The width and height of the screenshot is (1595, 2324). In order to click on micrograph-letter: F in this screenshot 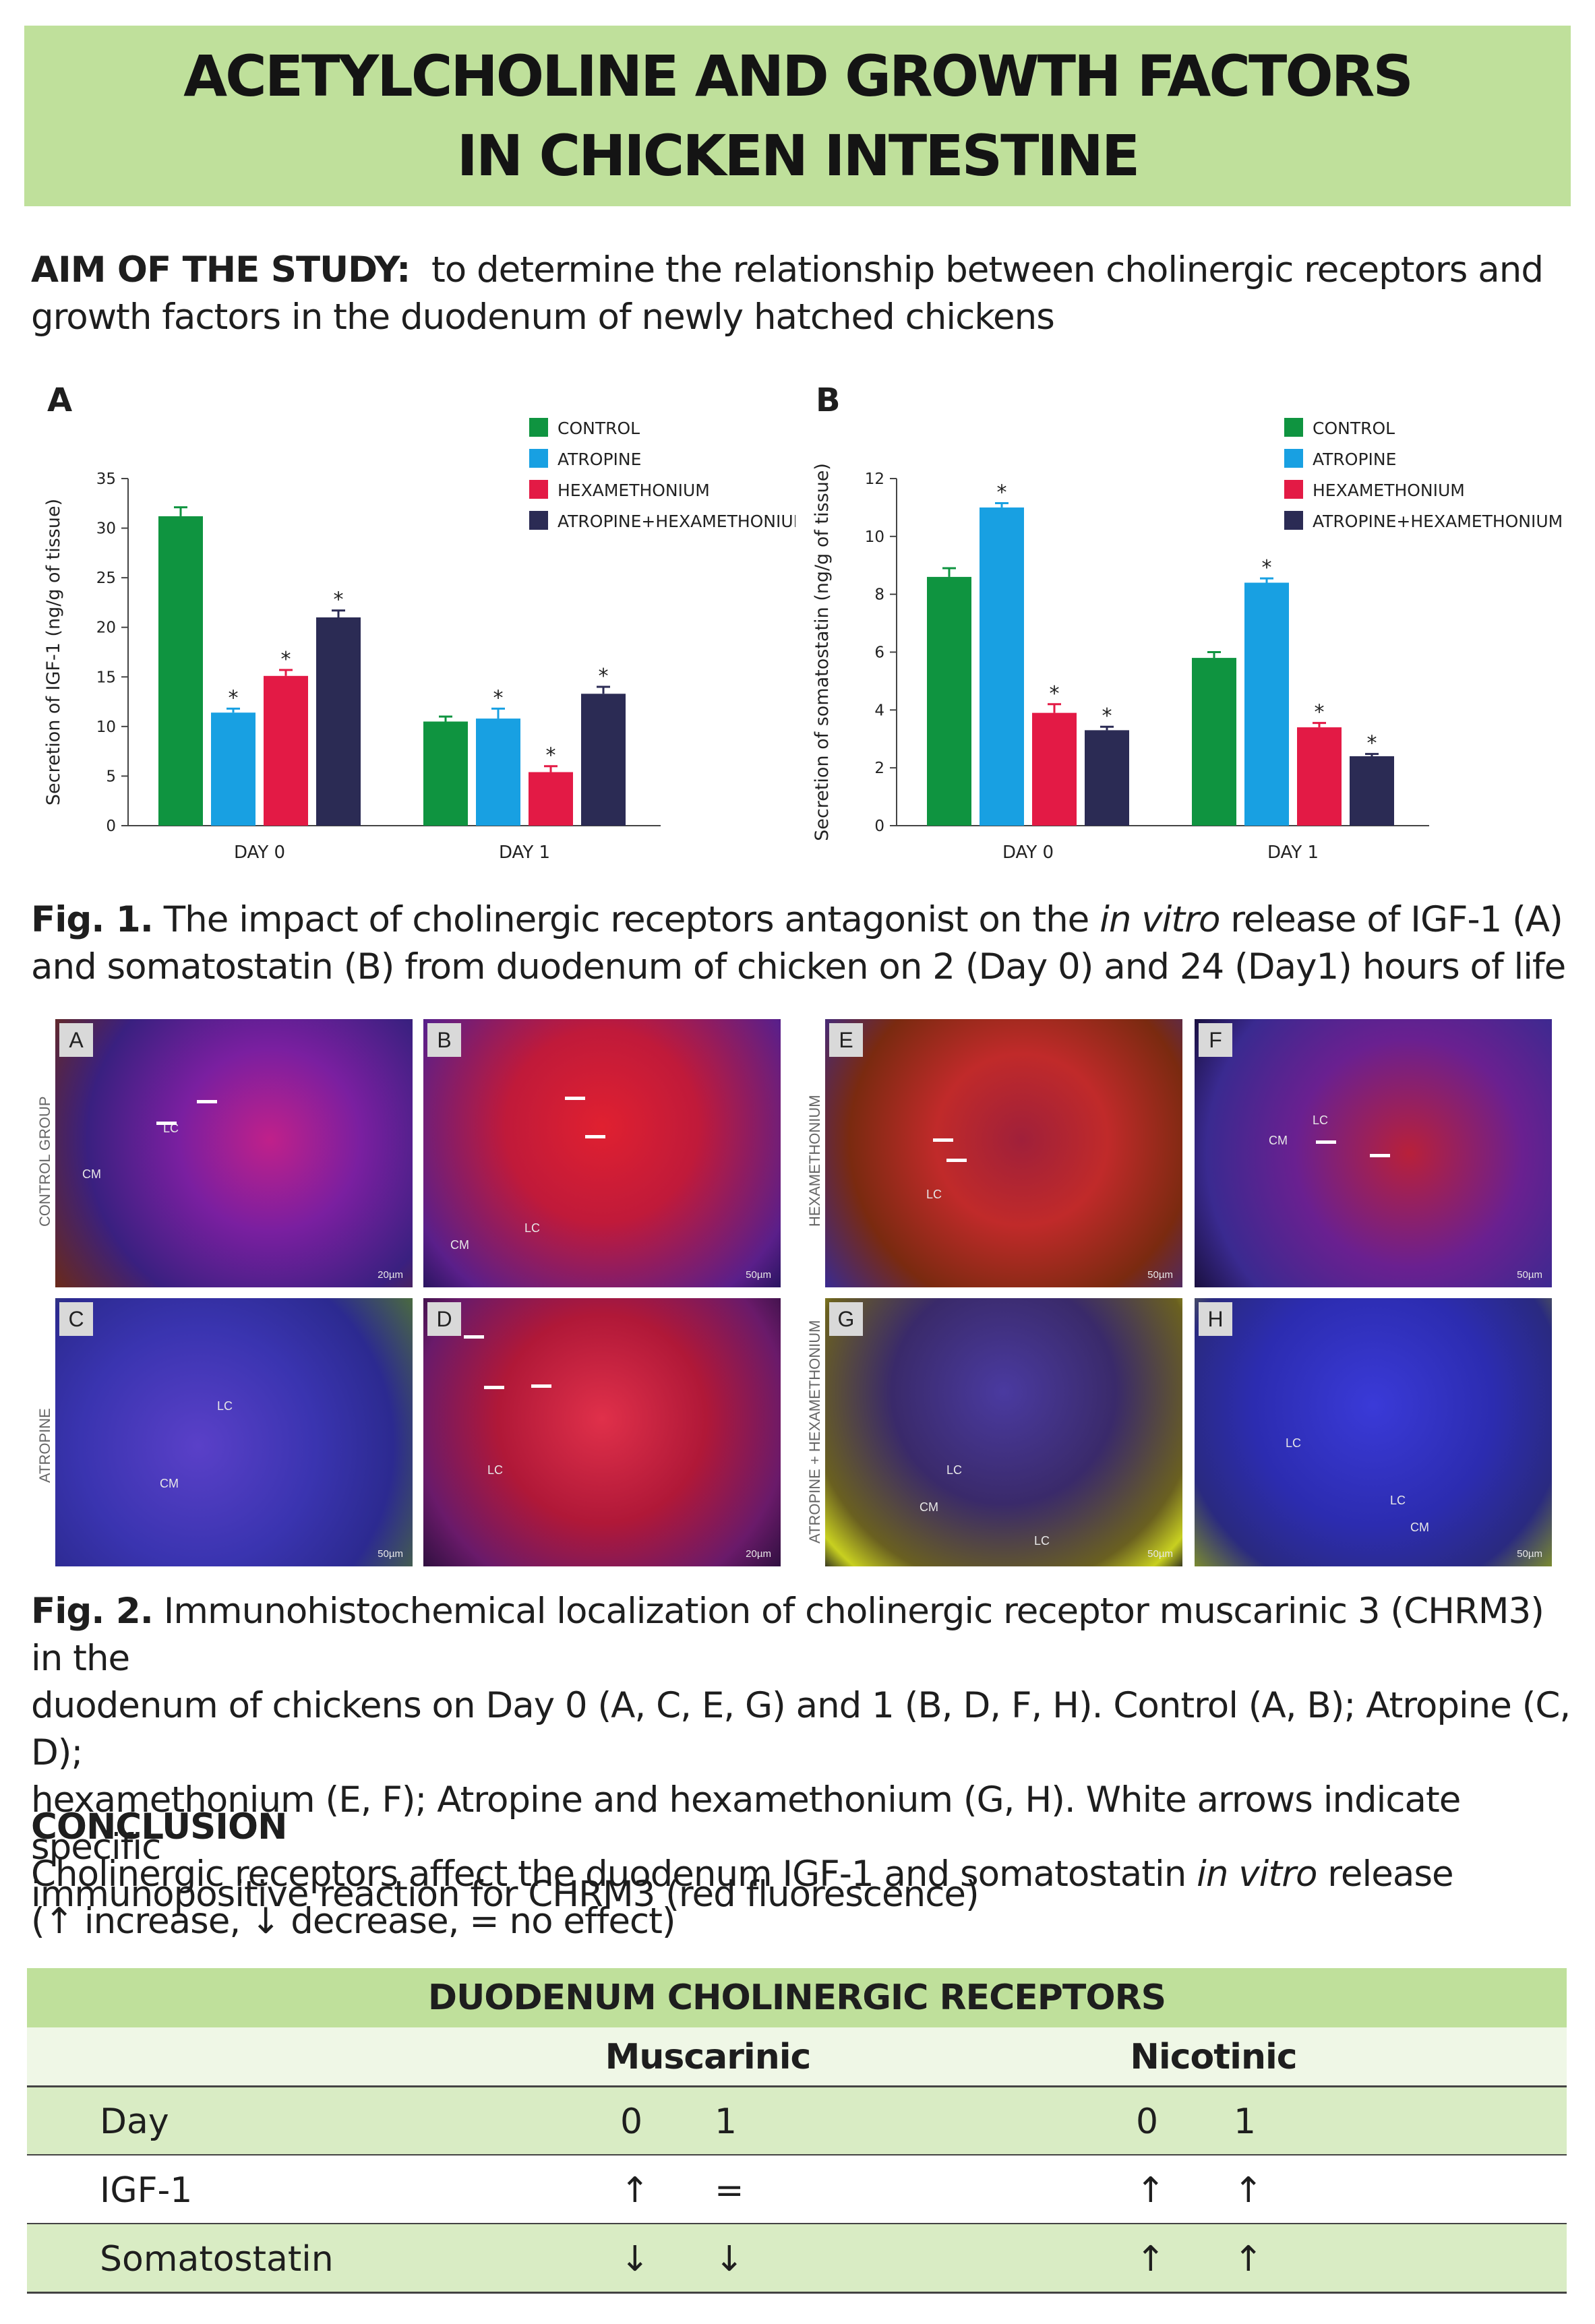, I will do `click(1215, 1040)`.